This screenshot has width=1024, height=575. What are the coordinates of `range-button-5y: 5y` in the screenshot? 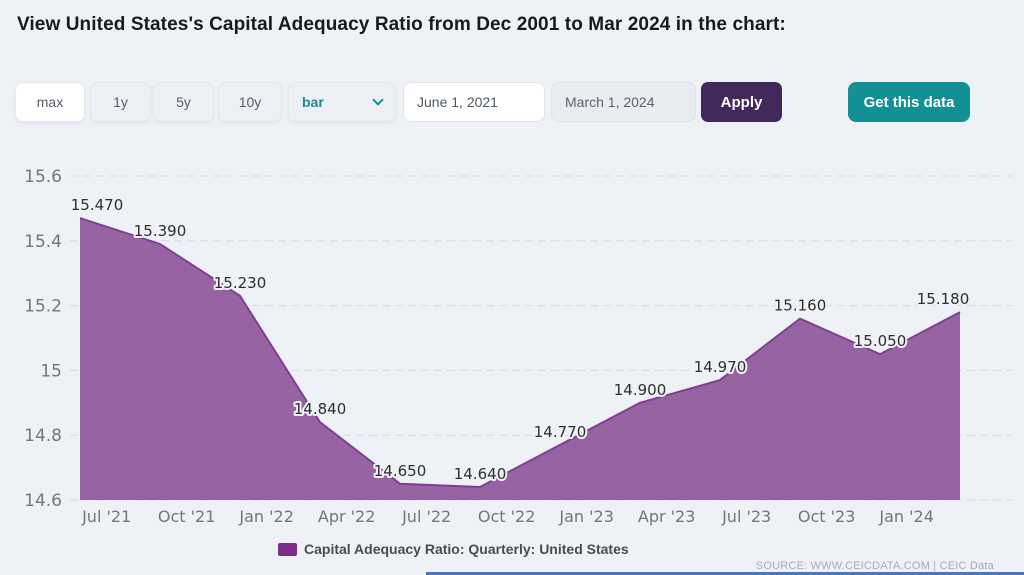 It's located at (183, 102).